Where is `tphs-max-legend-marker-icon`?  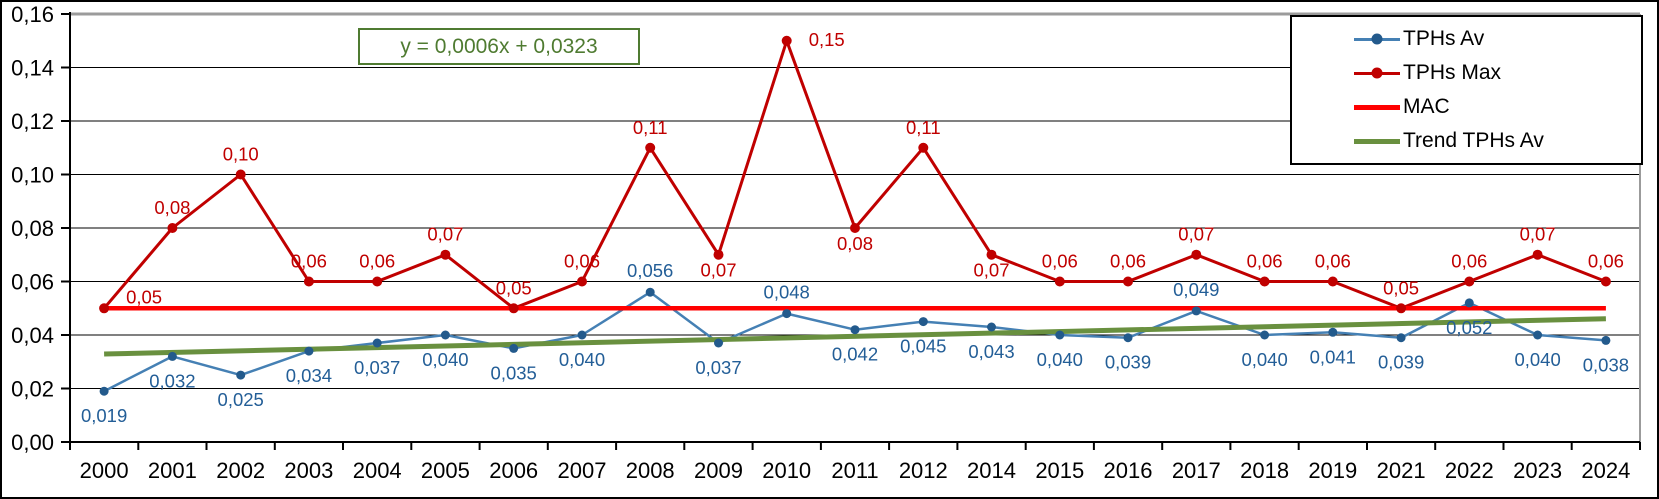 tphs-max-legend-marker-icon is located at coordinates (1377, 73).